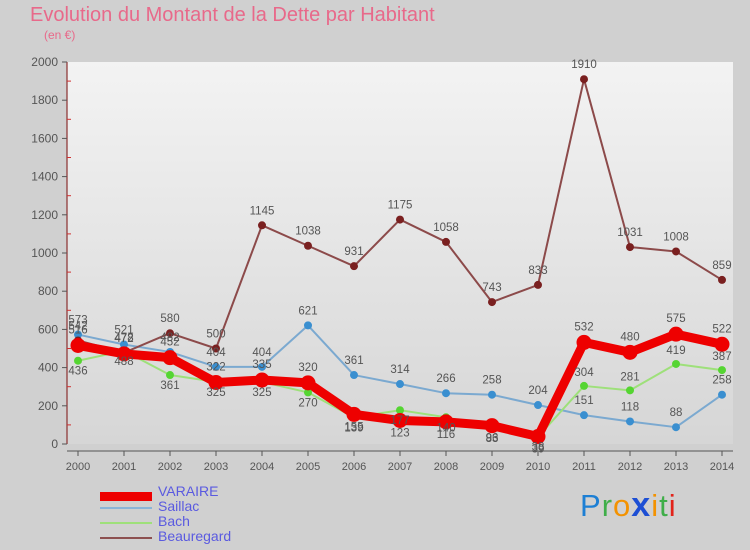 This screenshot has height=550, width=750. Describe the element at coordinates (307, 403) in the screenshot. I see `data-point-label: 270` at that location.